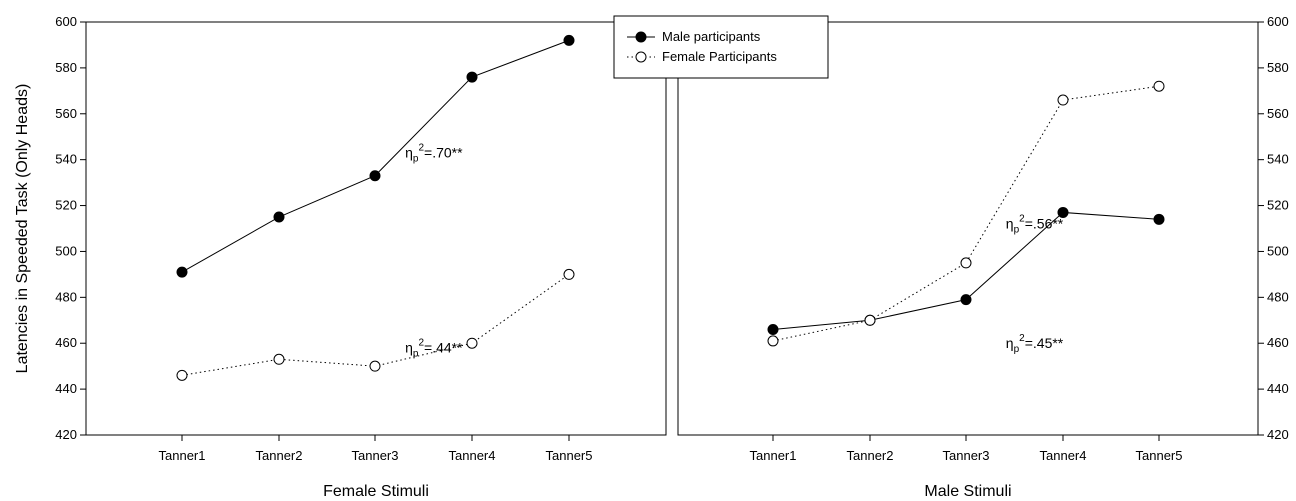  I want to click on eta-annotation: ηp2=.45**, so click(1035, 344).